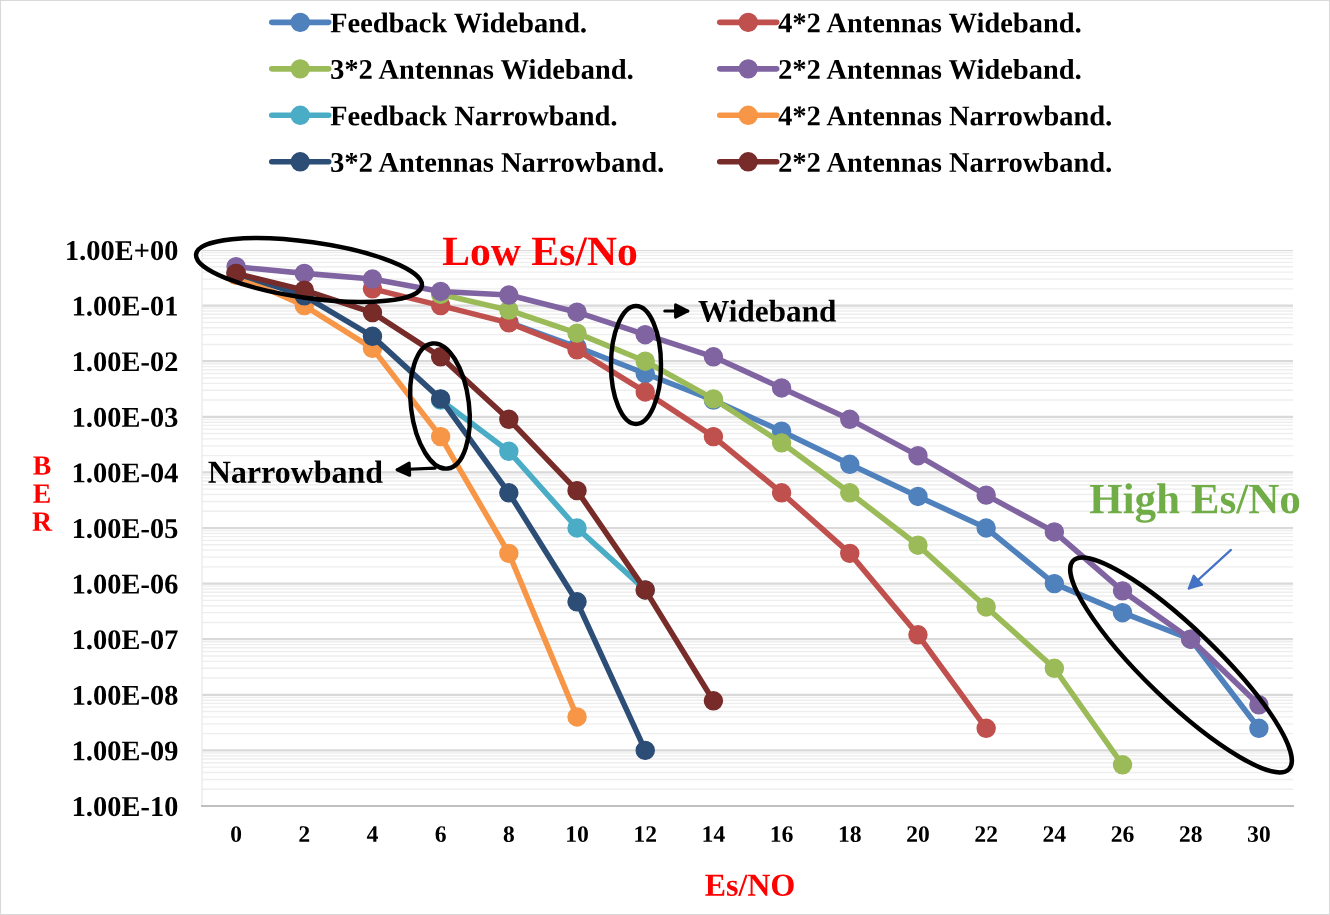 The width and height of the screenshot is (1330, 915). I want to click on y-tick-label: 1.00E-06, so click(125, 584).